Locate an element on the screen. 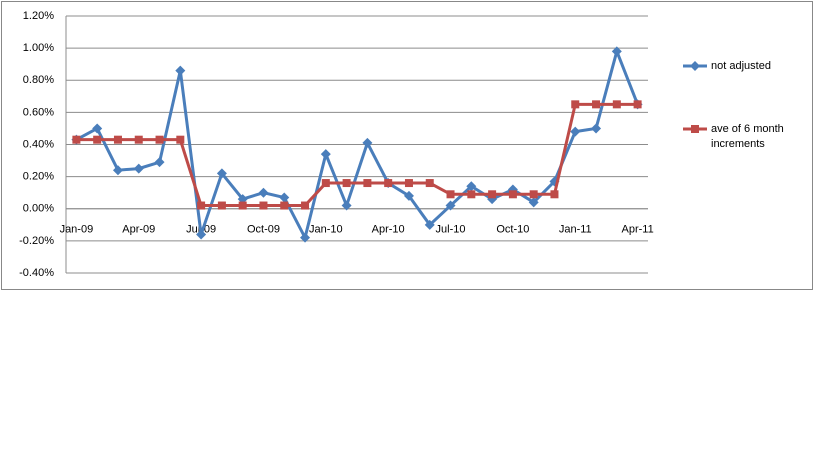  y-tick-label: -0.20% is located at coordinates (36, 241).